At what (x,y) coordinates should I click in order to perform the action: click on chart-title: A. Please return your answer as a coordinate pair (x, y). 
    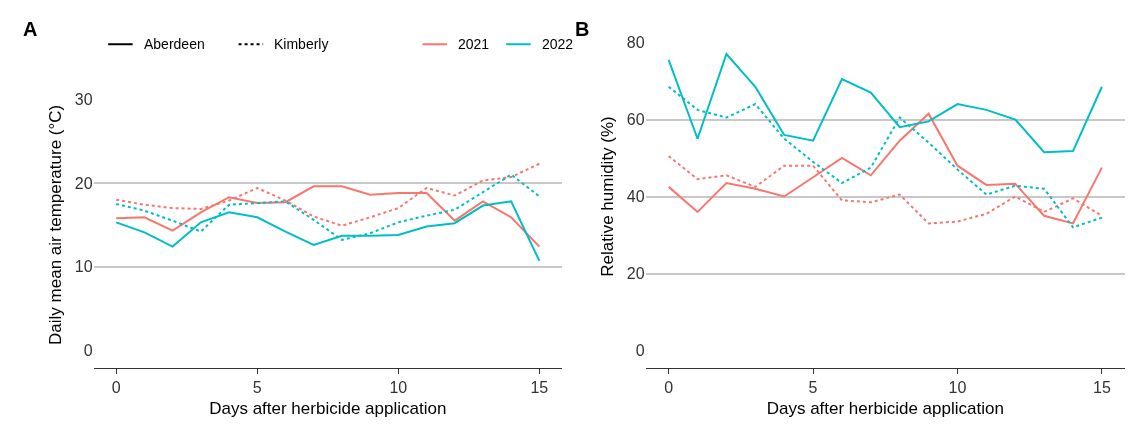
    Looking at the image, I should click on (30, 29).